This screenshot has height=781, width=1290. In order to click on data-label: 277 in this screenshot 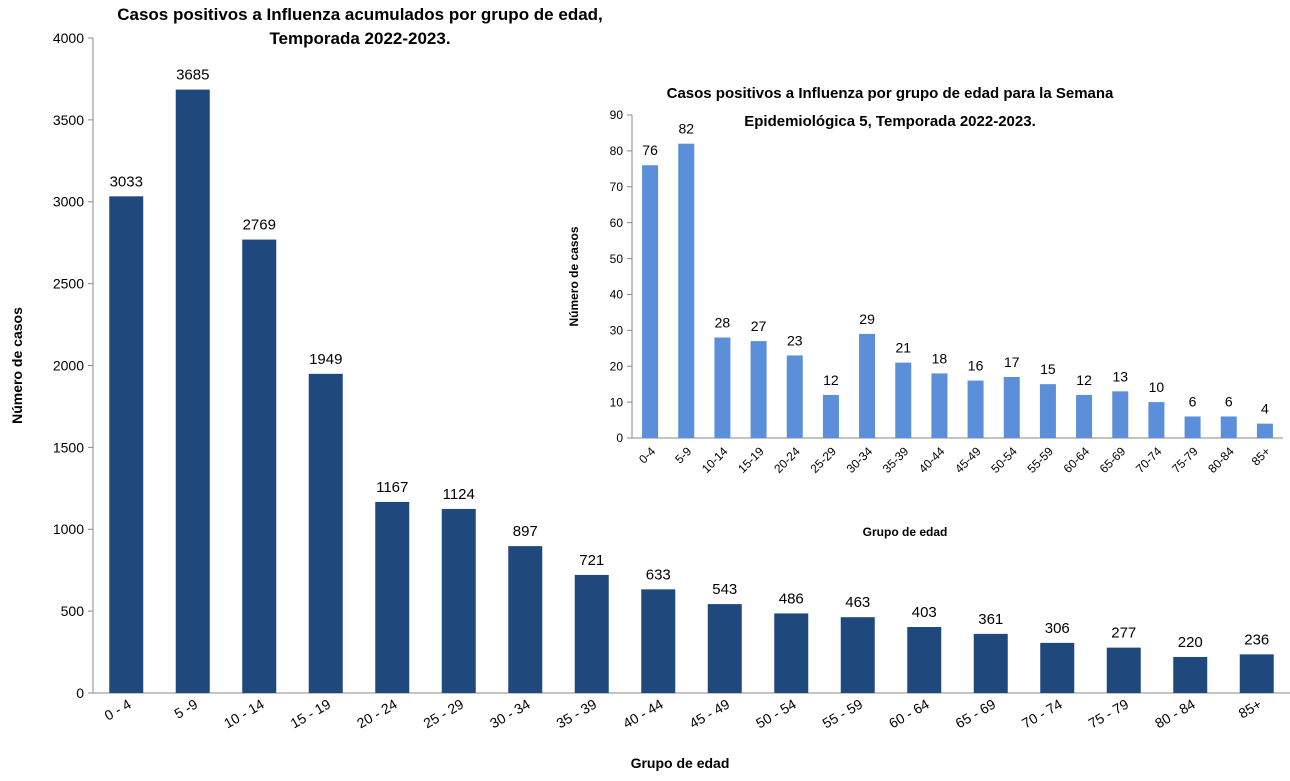, I will do `click(1123, 633)`.